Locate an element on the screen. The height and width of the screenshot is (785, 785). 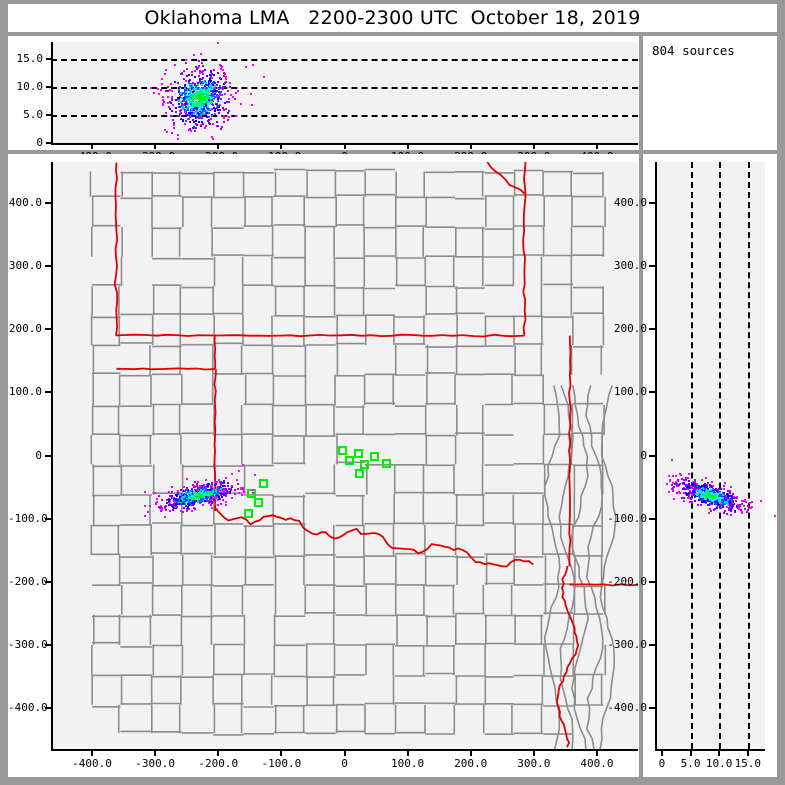
county-border is located at coordinates (552, 567).